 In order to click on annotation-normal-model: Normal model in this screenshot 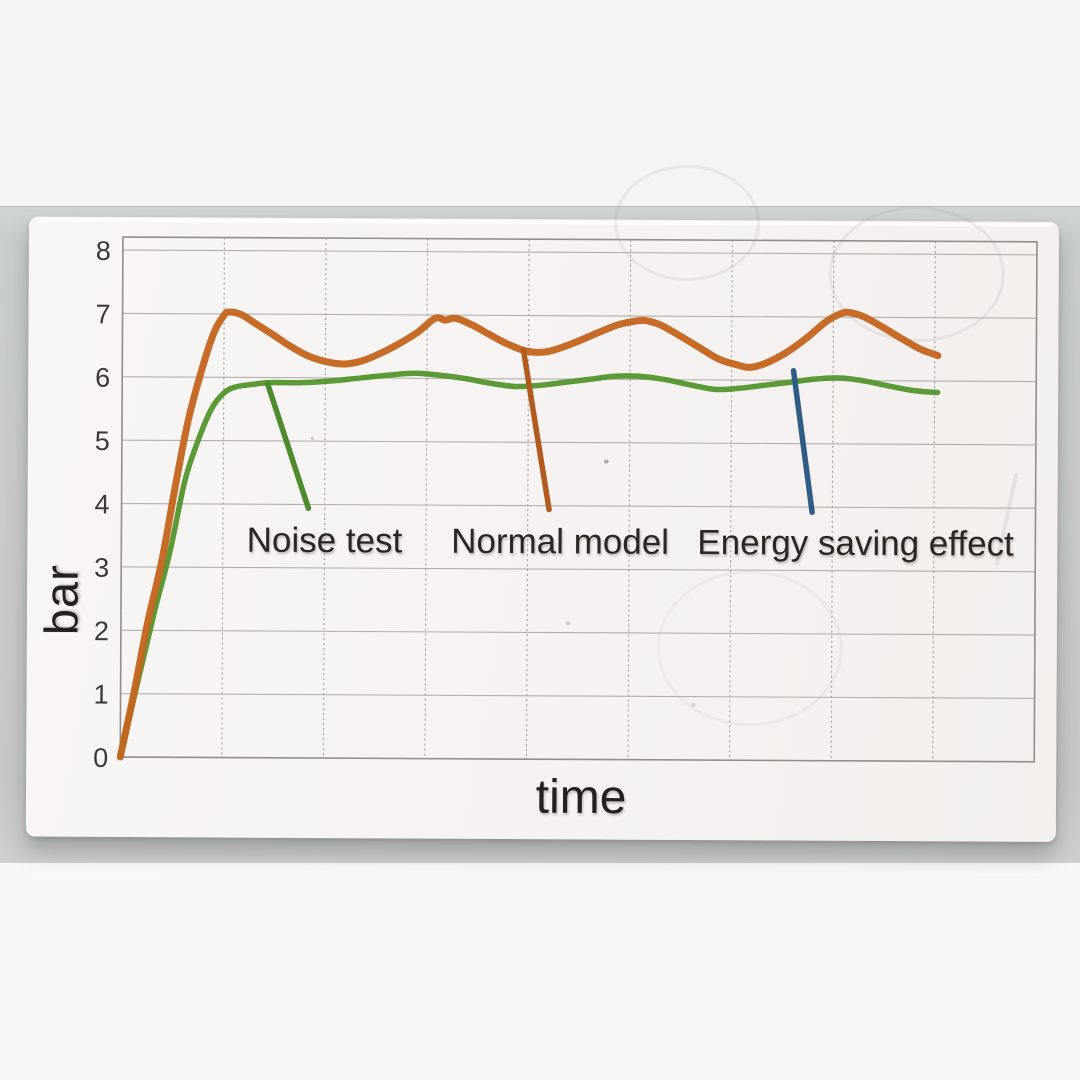, I will do `click(560, 542)`.